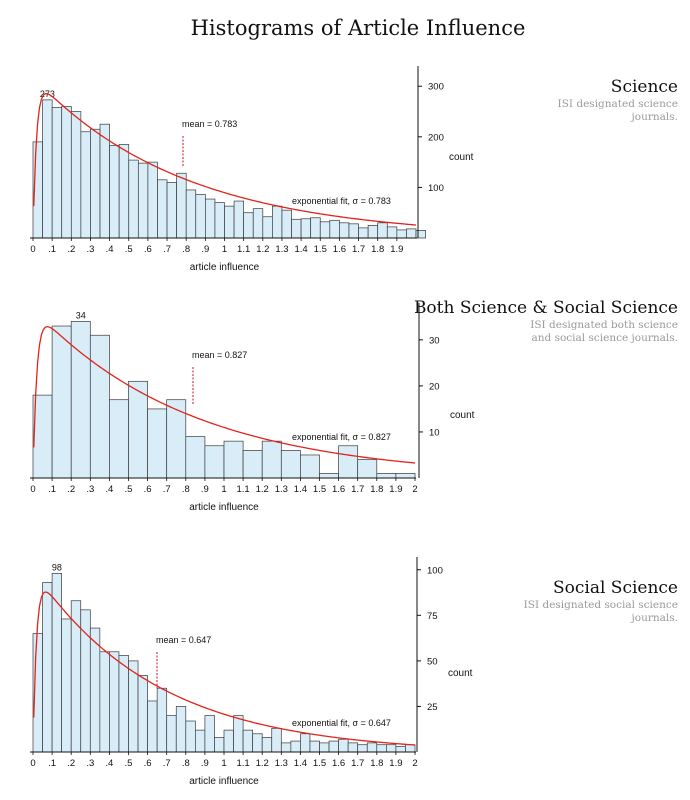  I want to click on x-tick-label: 1.9, so click(395, 489).